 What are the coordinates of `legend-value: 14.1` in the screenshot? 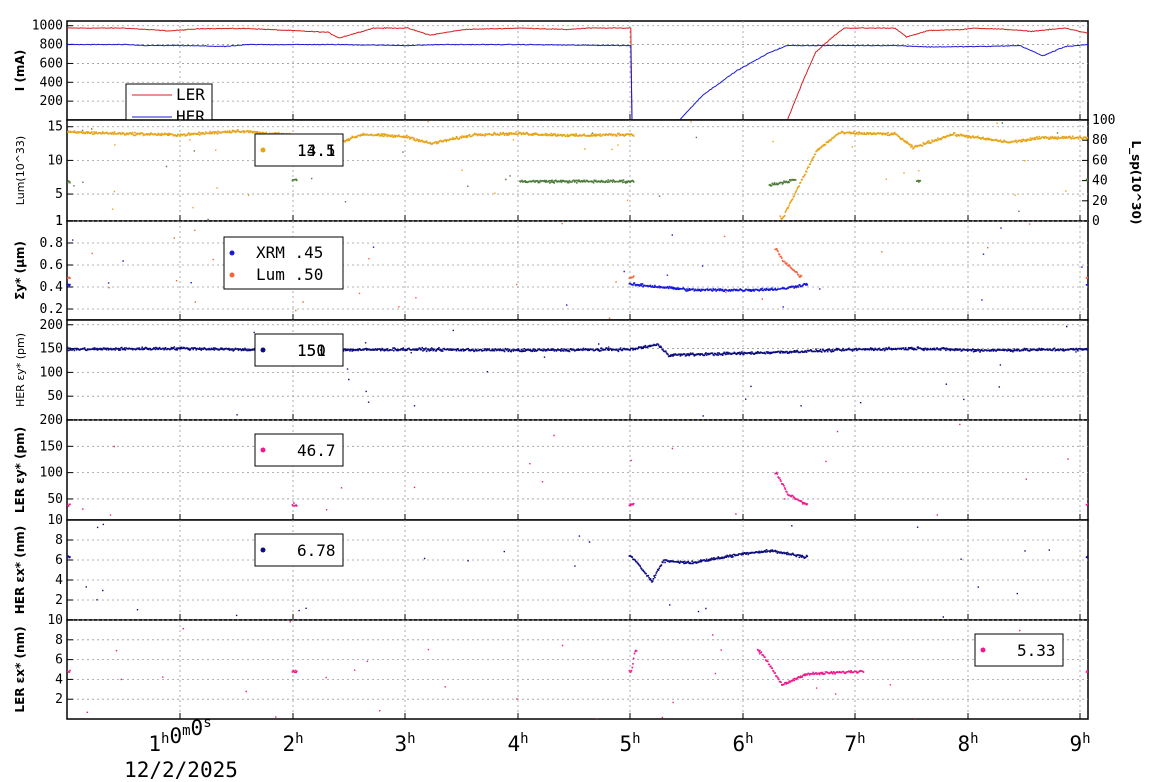 It's located at (316, 150).